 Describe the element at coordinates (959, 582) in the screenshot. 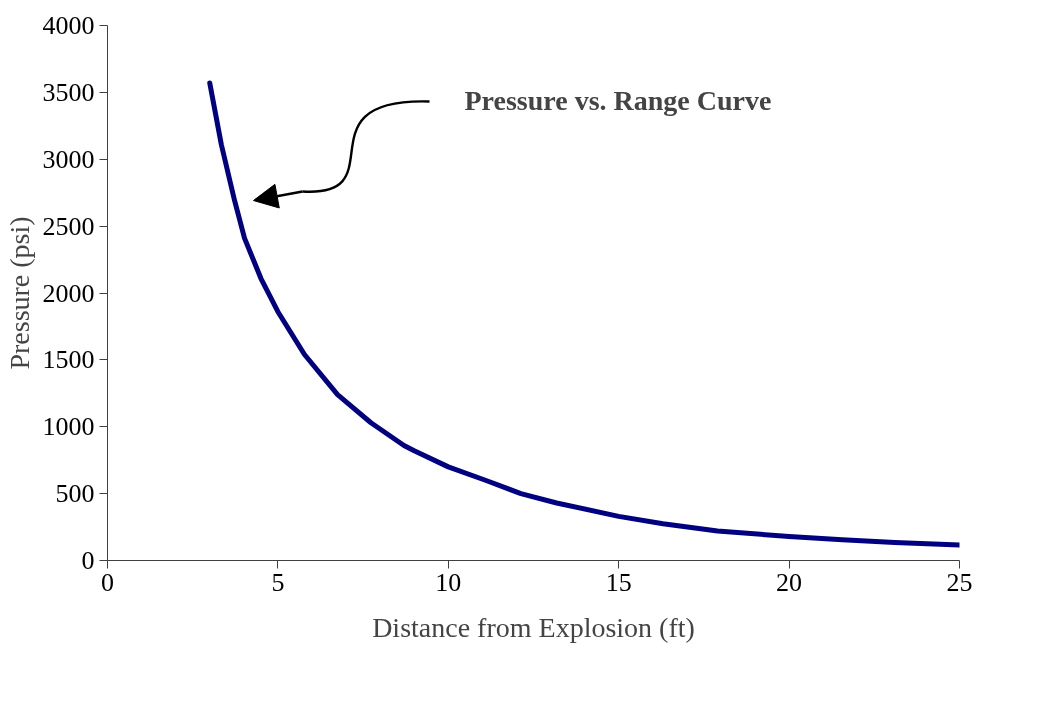

I see `x-tick-label: 25` at that location.